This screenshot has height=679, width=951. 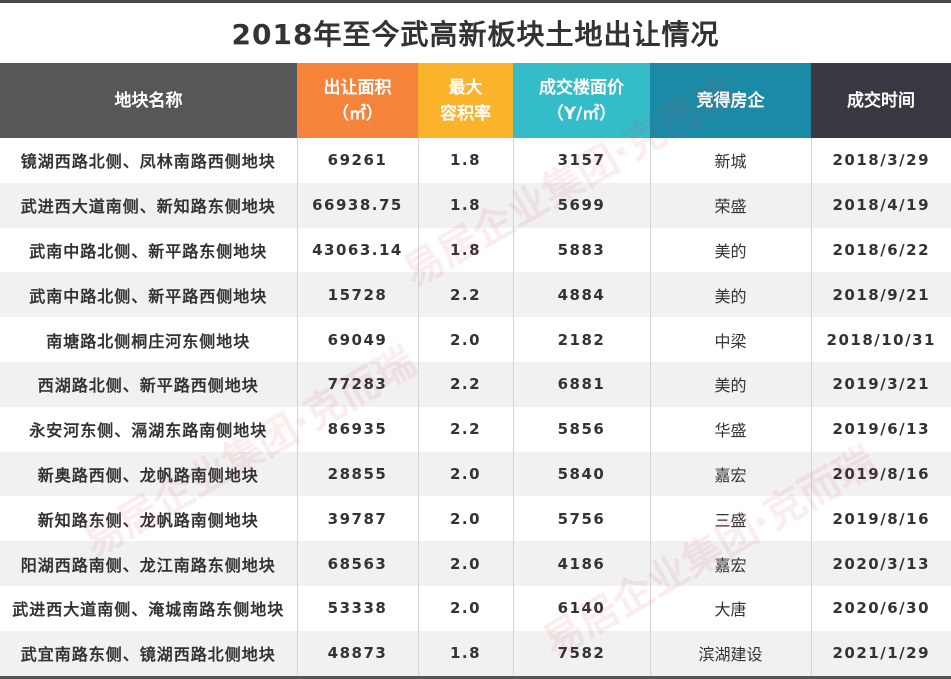 I want to click on table-row: 武南中路北侧、新平路西侧地块 15728 2.2 4884 美的 2018/9/21, so click(x=475, y=295).